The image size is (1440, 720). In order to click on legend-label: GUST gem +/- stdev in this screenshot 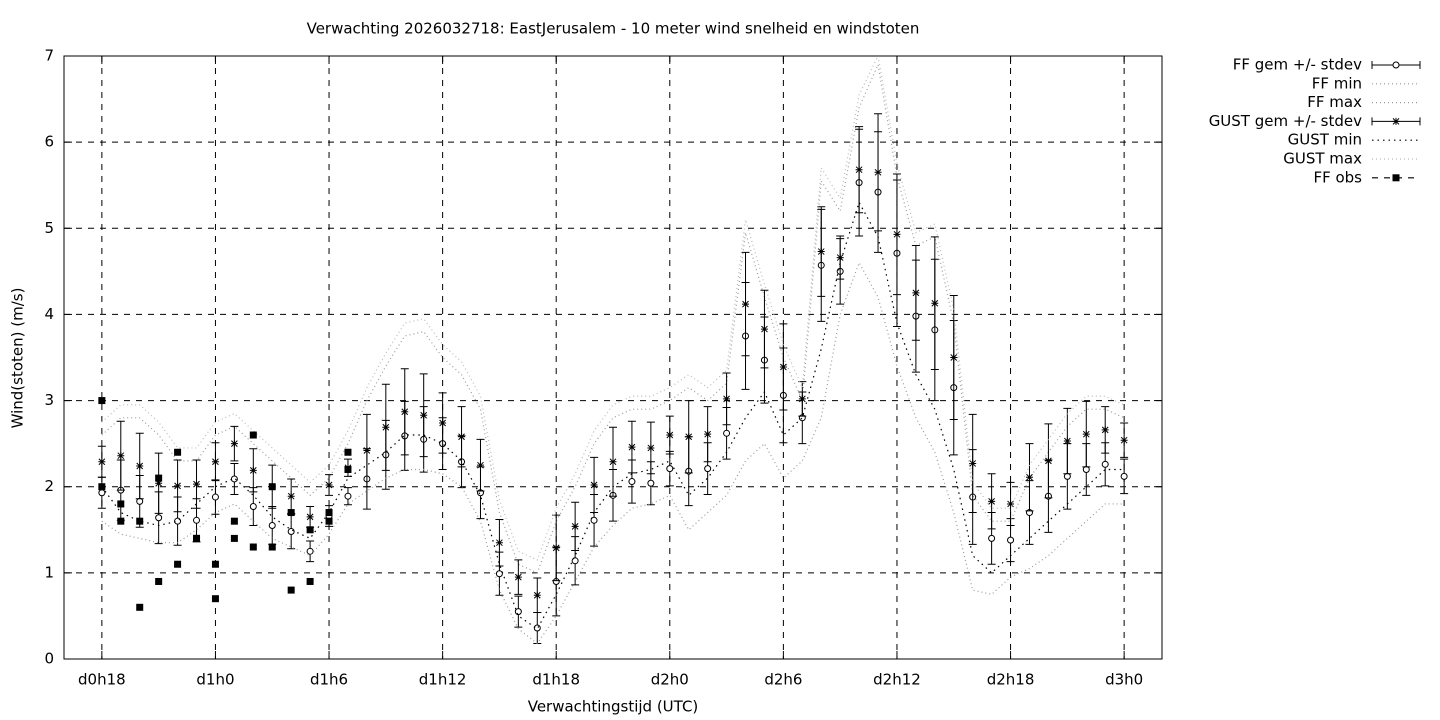, I will do `click(1285, 121)`.